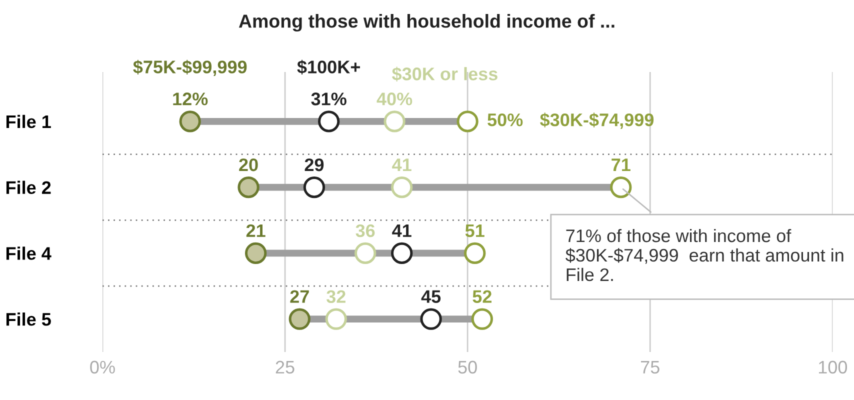 The height and width of the screenshot is (400, 854). Describe the element at coordinates (445, 74) in the screenshot. I see `series-label: $30K or less` at that location.